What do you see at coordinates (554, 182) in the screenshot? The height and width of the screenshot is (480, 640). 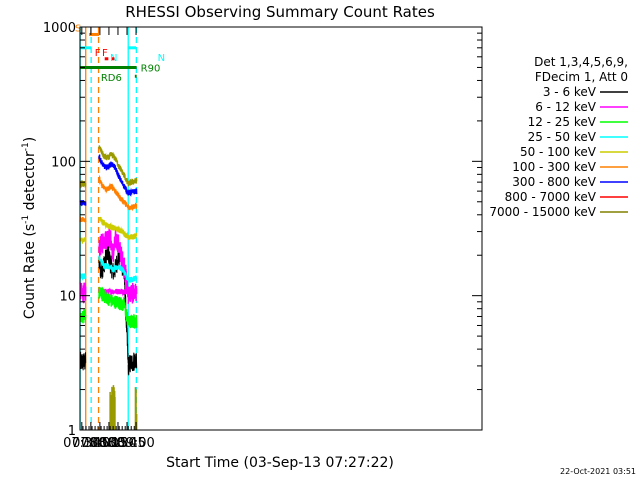 I see `legend-label: 300 - 800 keV` at bounding box center [554, 182].